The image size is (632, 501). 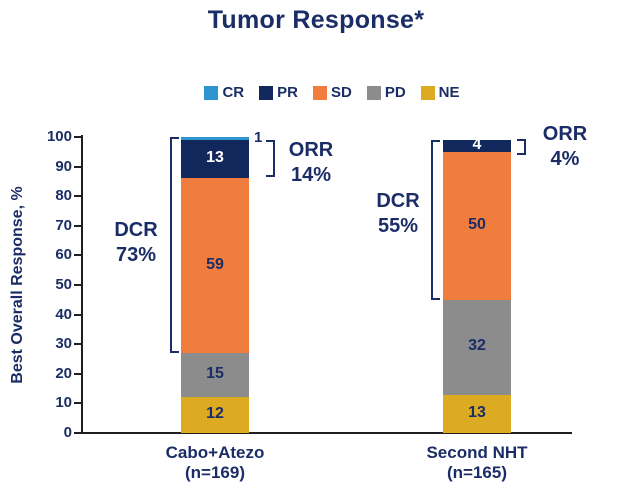 What do you see at coordinates (67, 432) in the screenshot?
I see `y-tick-label: 0` at bounding box center [67, 432].